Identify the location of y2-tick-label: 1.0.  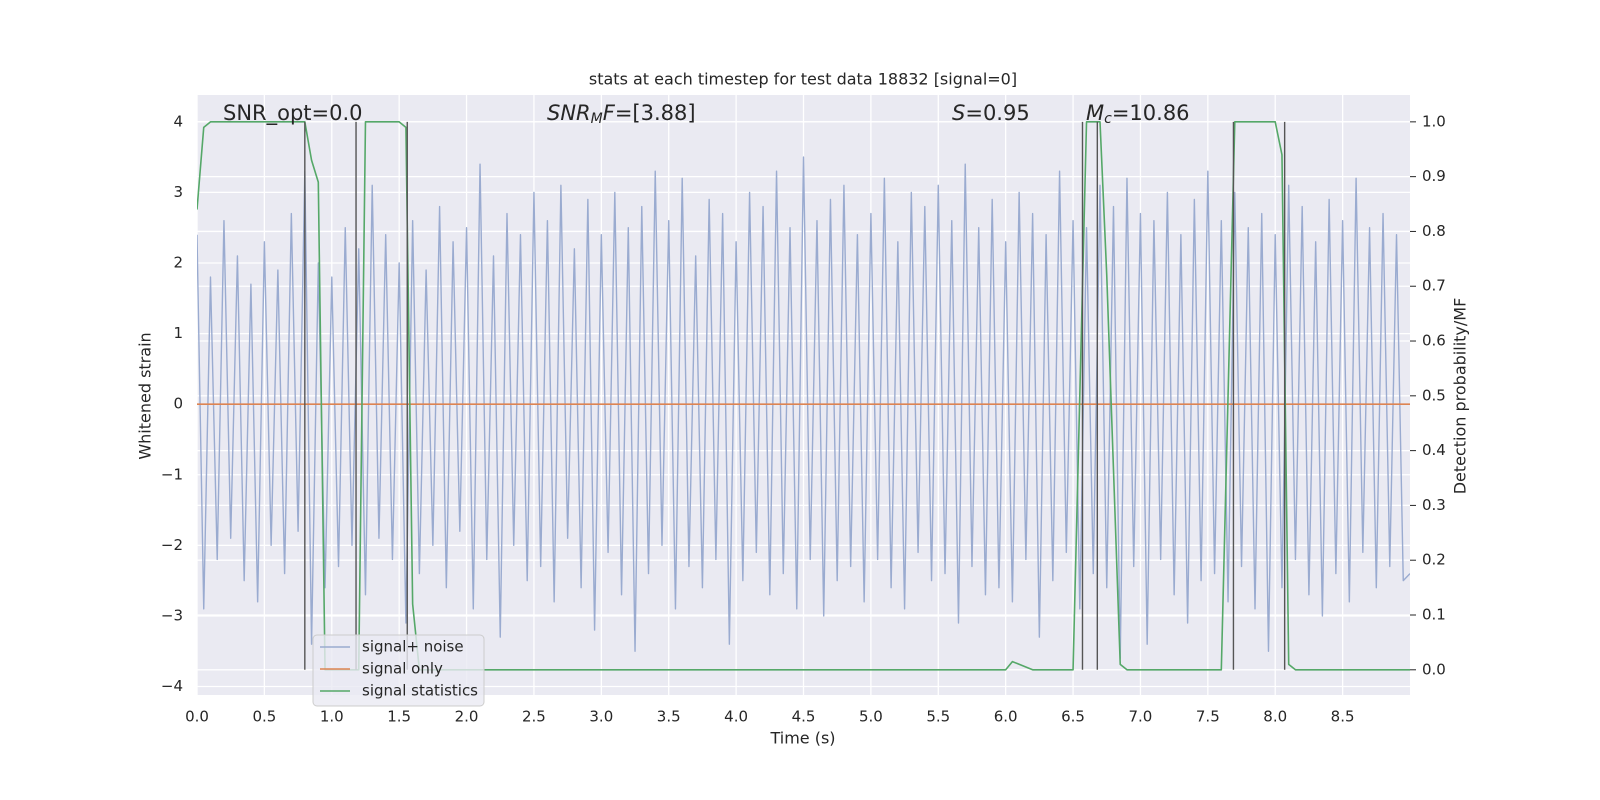
(1434, 121).